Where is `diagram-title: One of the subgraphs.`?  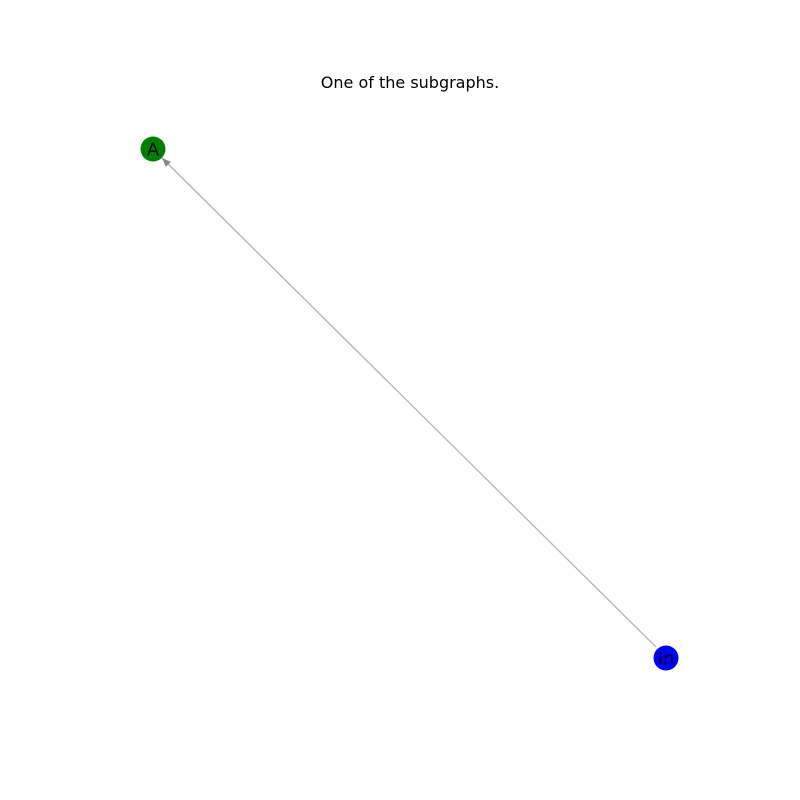
diagram-title: One of the subgraphs. is located at coordinates (410, 82).